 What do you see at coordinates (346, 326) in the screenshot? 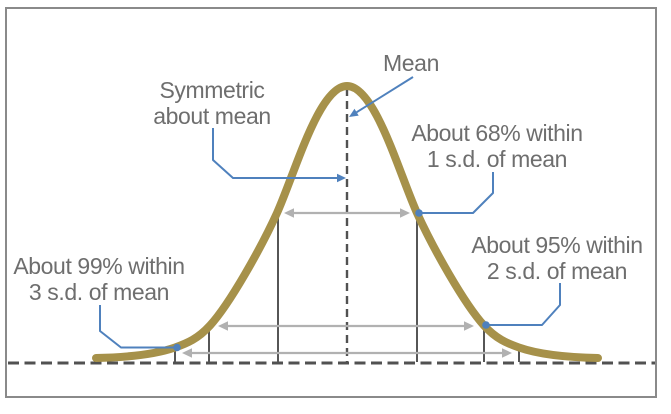
I see `range-arrow-2sd` at bounding box center [346, 326].